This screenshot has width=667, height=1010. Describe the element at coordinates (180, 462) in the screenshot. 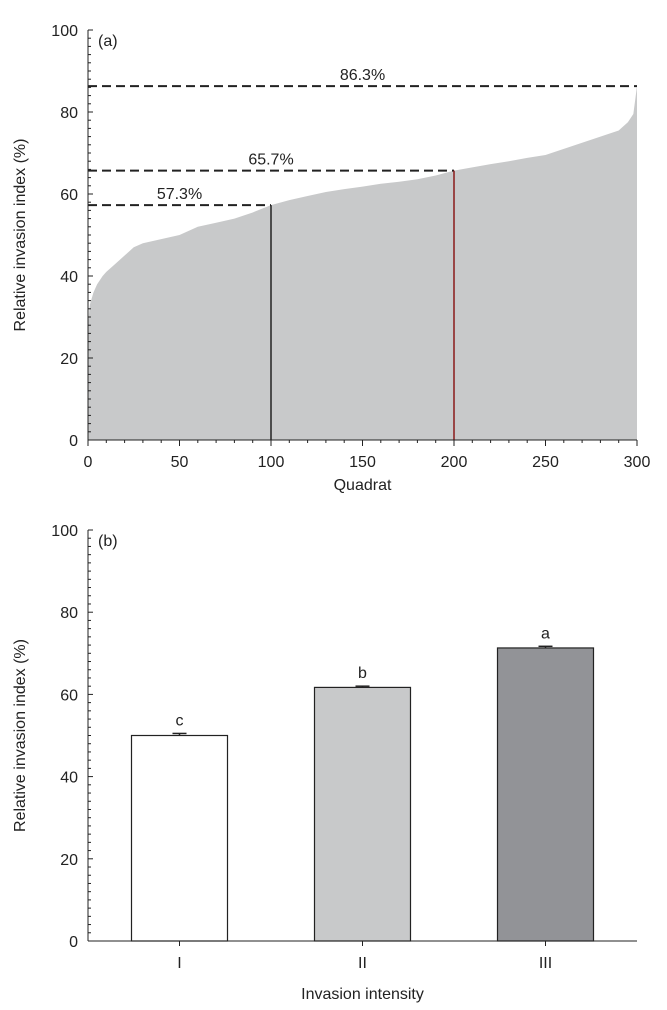

I see `x-tick-label: 50` at that location.